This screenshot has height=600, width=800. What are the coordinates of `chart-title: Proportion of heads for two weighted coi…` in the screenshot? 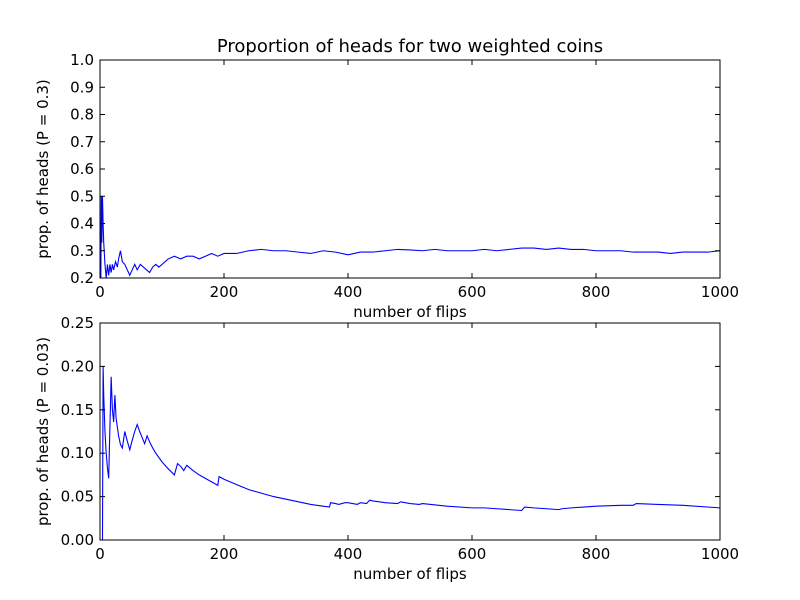 It's located at (410, 46).